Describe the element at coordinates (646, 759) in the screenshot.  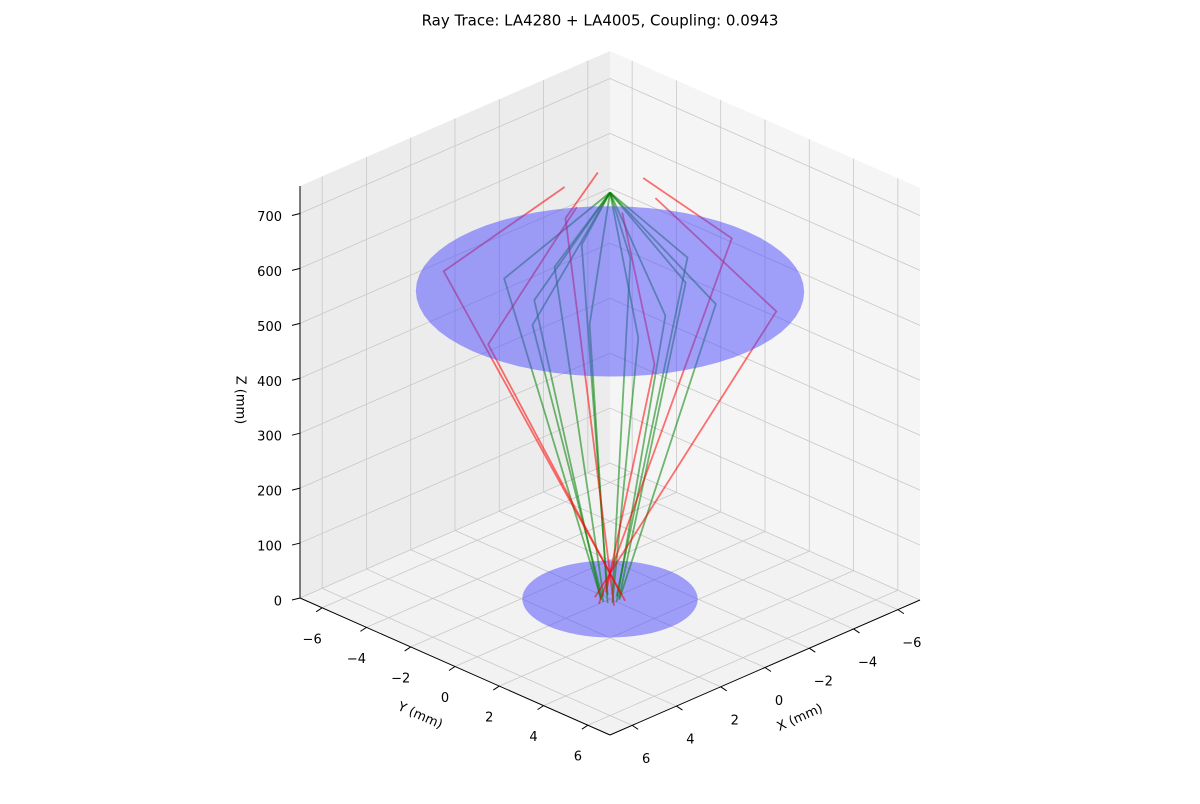
I see `x-tick-label: 6` at that location.